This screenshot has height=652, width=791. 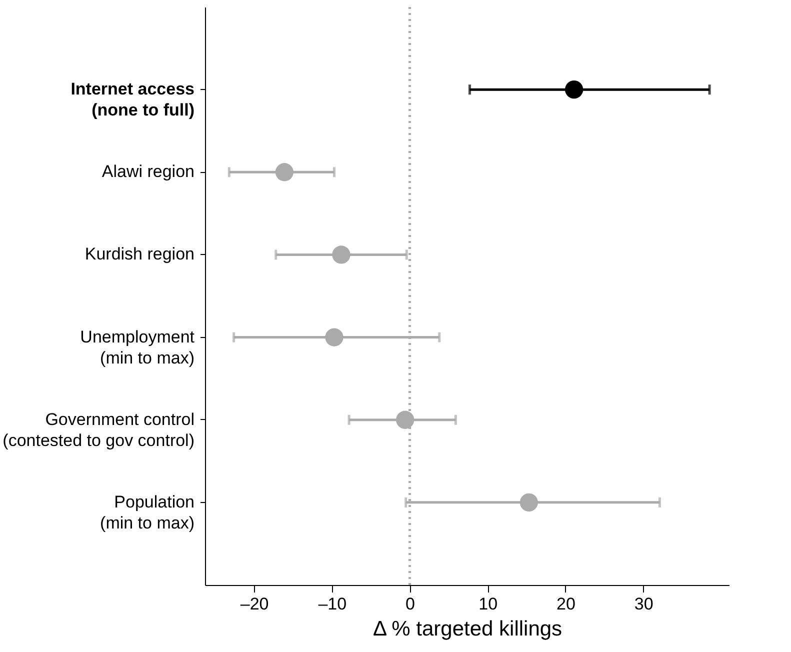 I want to click on y-tick-label: Population (min to max), so click(x=147, y=512).